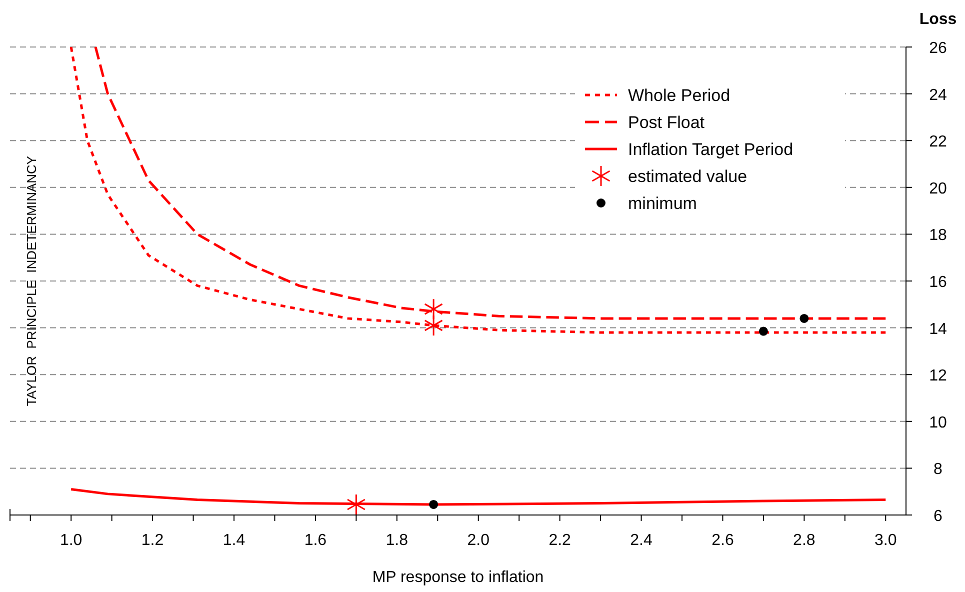 This screenshot has width=965, height=592. What do you see at coordinates (804, 540) in the screenshot?
I see `x-tick-label: 2.8` at bounding box center [804, 540].